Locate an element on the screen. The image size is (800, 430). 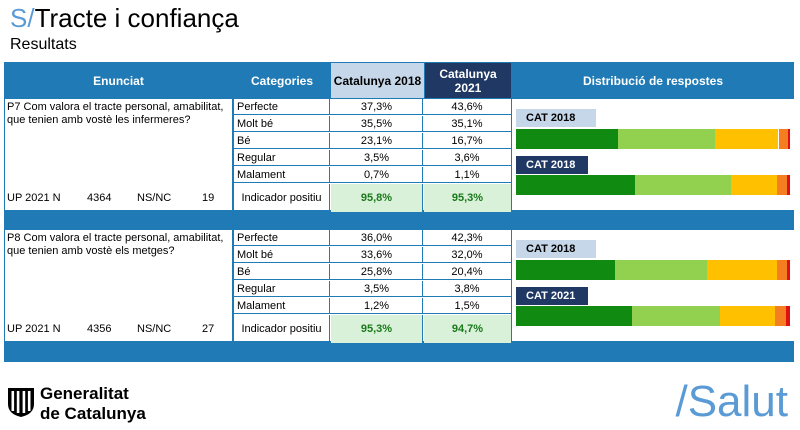
indicator-2021: 94,7% is located at coordinates (467, 329).